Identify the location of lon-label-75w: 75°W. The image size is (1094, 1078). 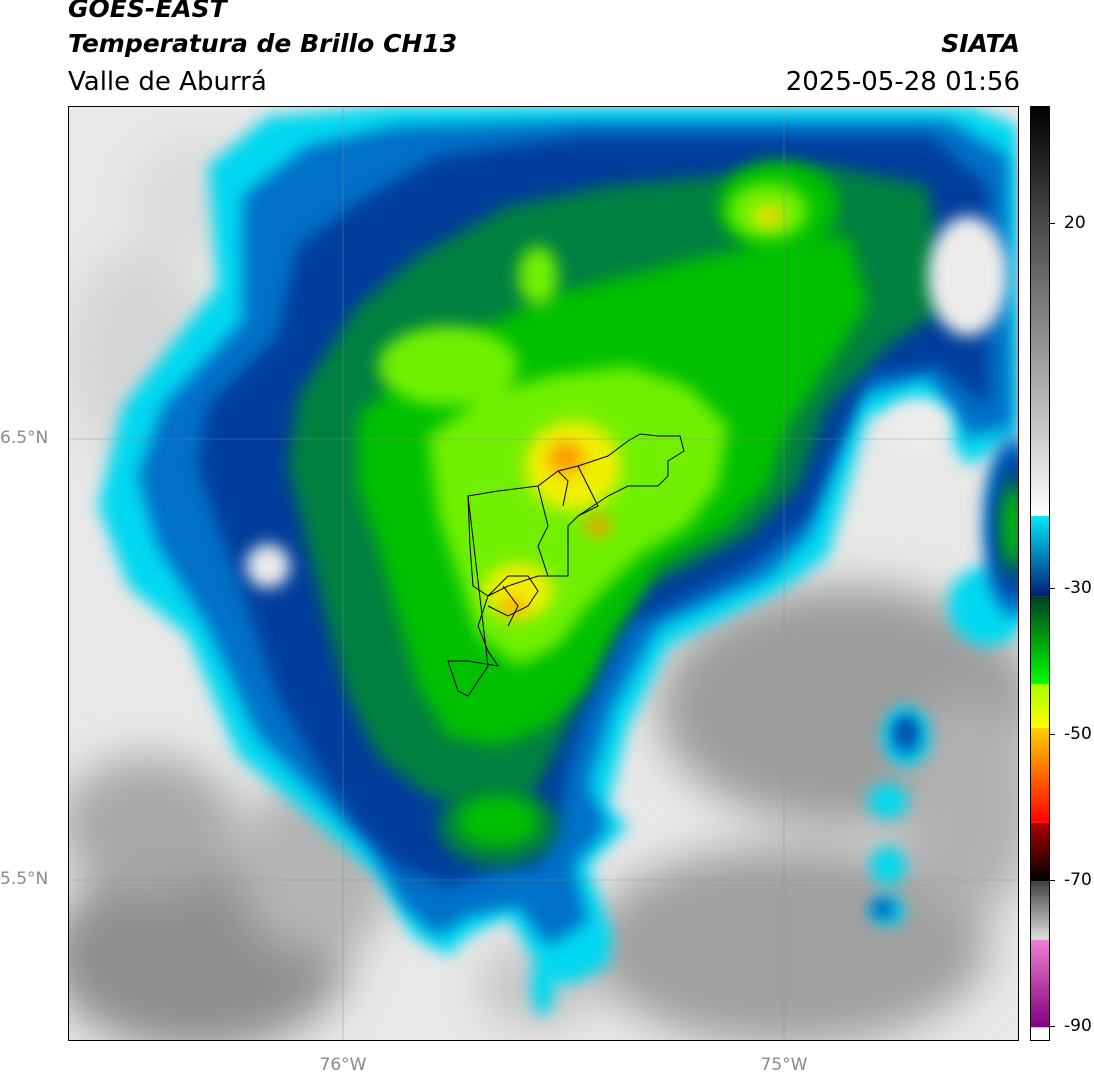
(784, 1065).